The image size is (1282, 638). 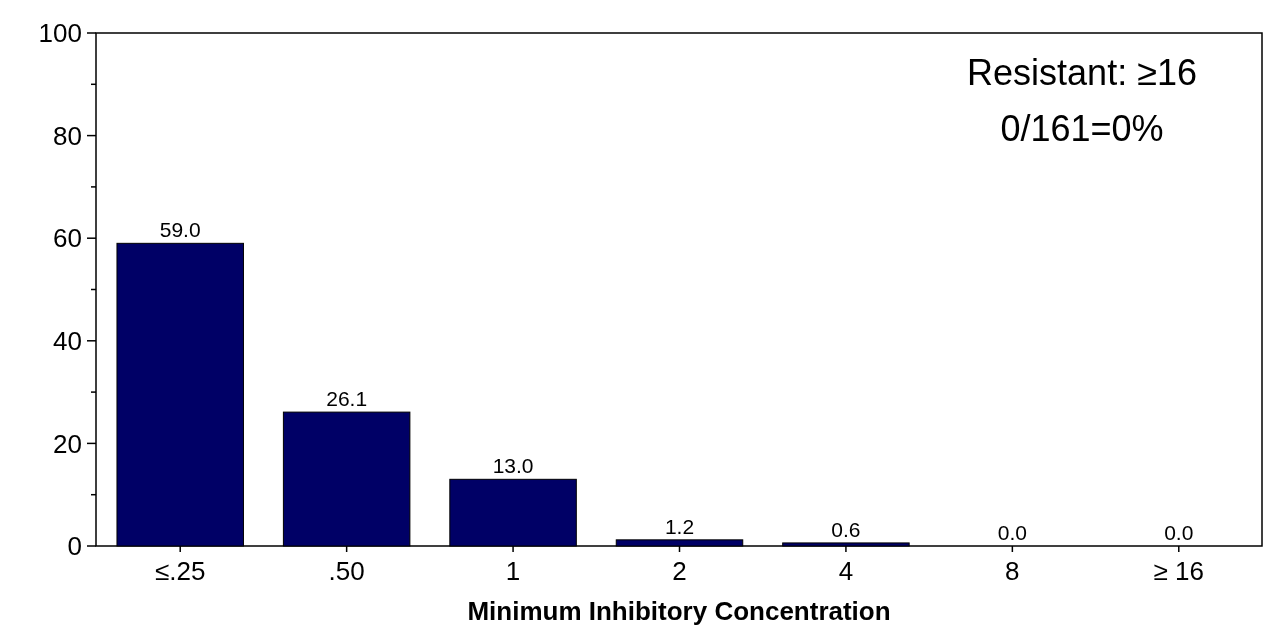 I want to click on annotation: 0/161=0%, so click(x=1082, y=128).